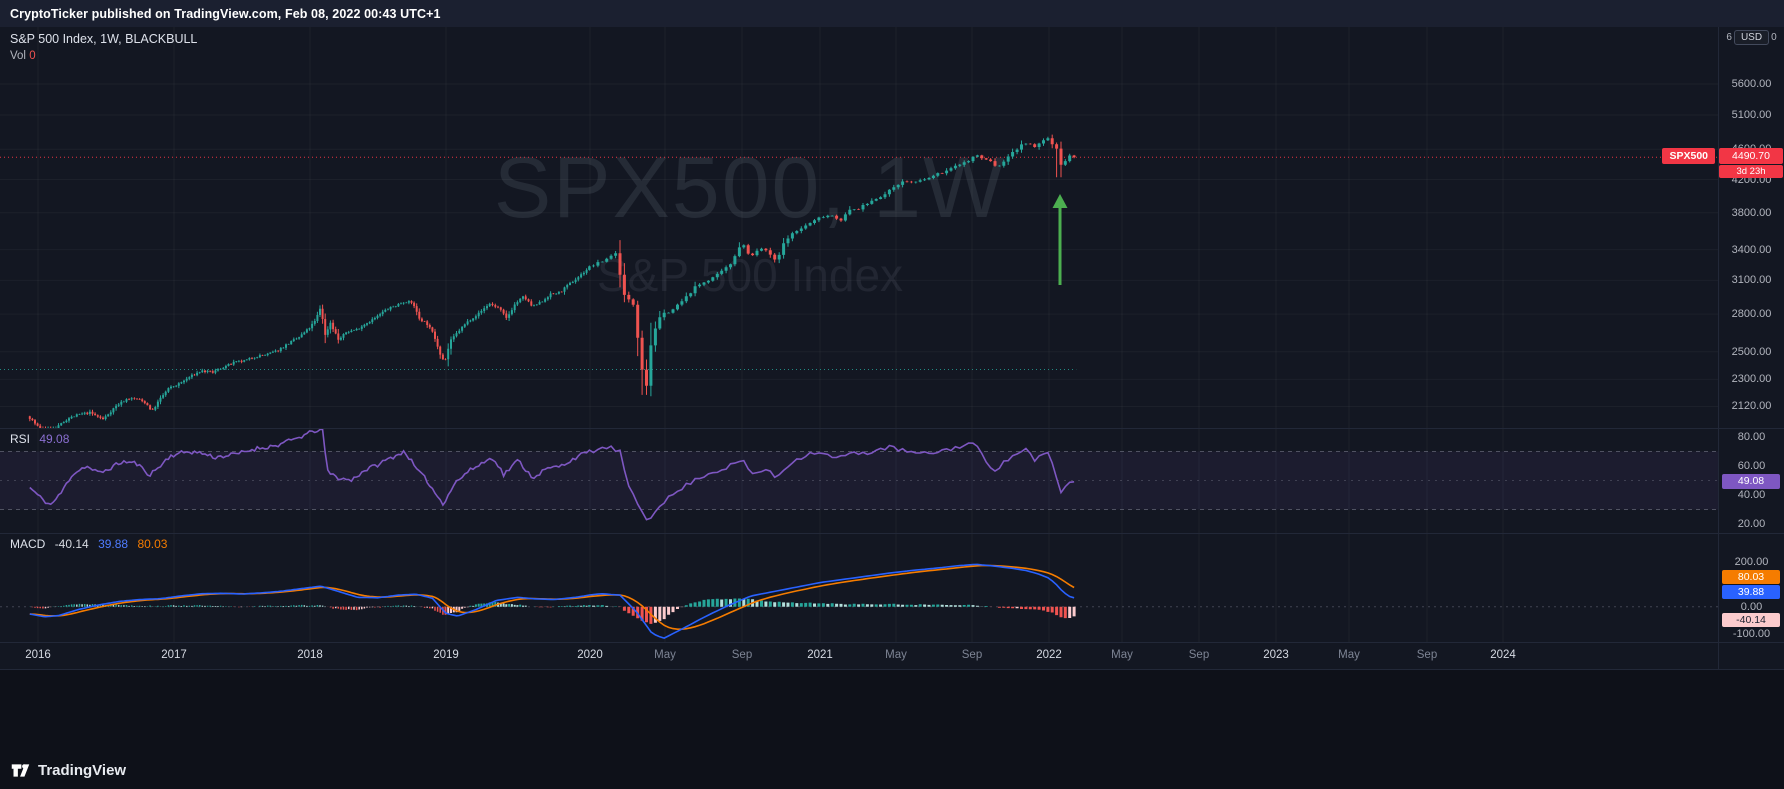  I want to click on macd-line-value: 39.88, so click(113, 544).